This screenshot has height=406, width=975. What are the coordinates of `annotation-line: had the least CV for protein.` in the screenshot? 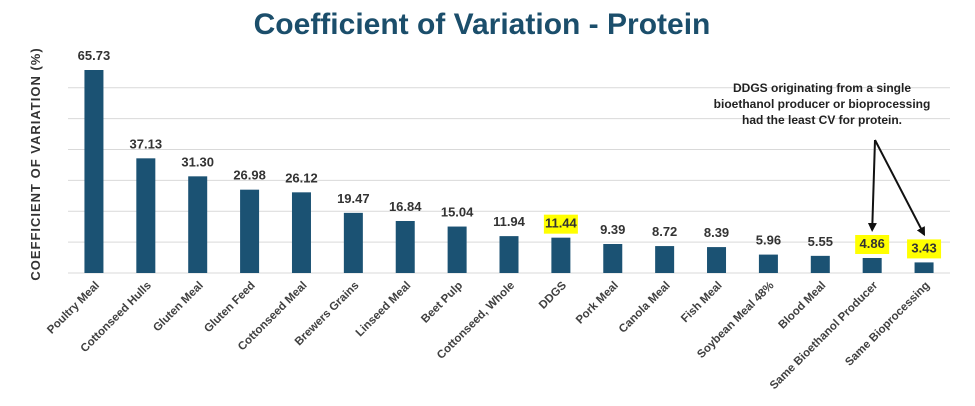 It's located at (822, 120).